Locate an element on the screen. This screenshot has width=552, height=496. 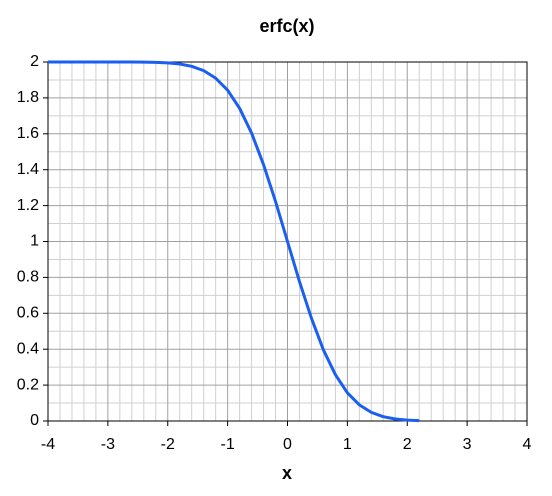
y-tick-label: 1 is located at coordinates (34, 241).